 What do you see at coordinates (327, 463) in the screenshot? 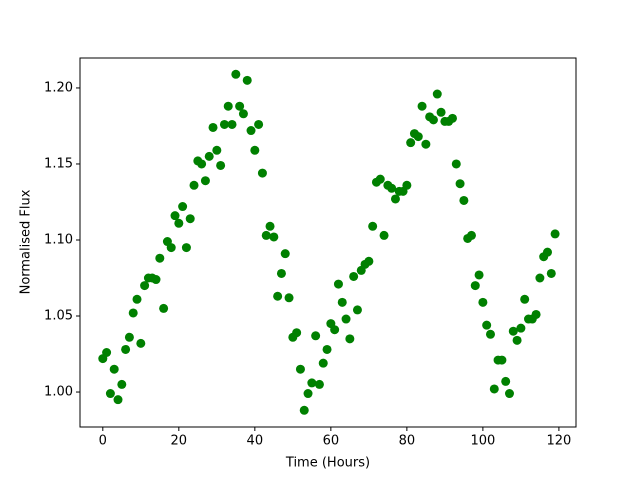
I see `x-axis-label: Time (Hours)` at bounding box center [327, 463].